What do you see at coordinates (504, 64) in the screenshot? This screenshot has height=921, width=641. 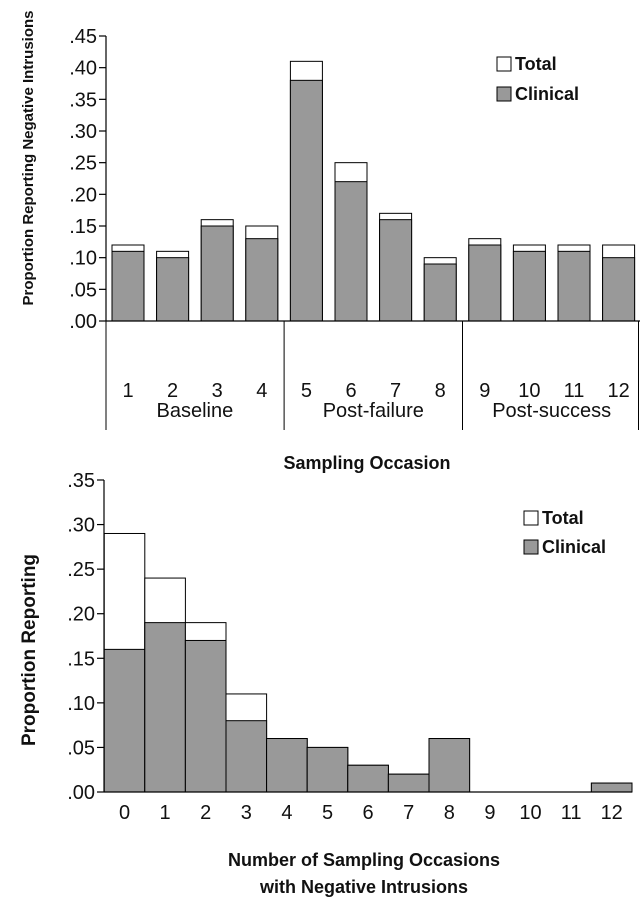 I see `top-legend-swatch-total` at bounding box center [504, 64].